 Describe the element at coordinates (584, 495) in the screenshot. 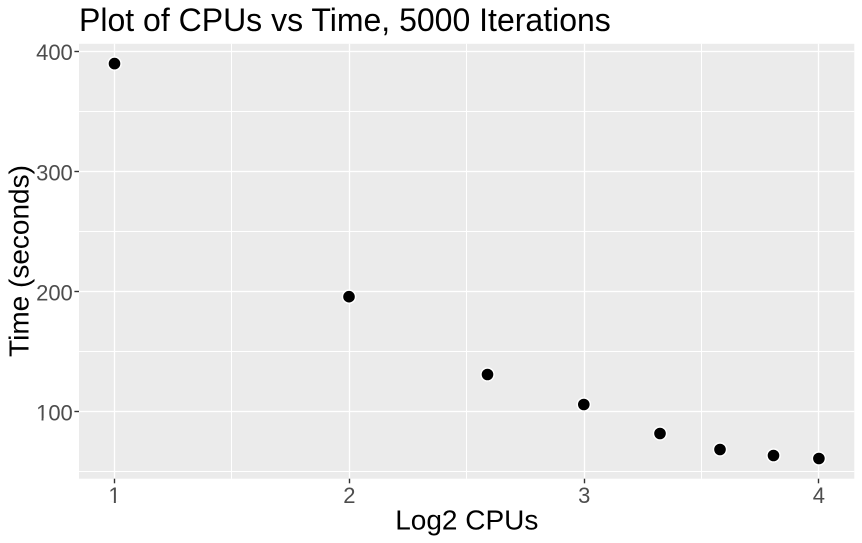

I see `svg-text: 3` at that location.